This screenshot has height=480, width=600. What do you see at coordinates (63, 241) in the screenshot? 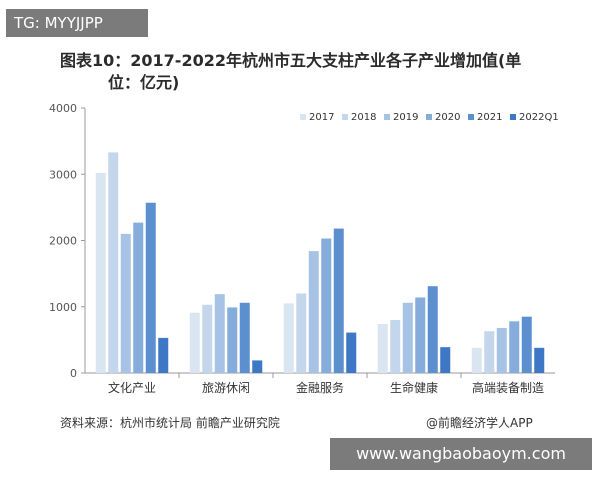
I see `y-tick-label: 2000` at bounding box center [63, 241].